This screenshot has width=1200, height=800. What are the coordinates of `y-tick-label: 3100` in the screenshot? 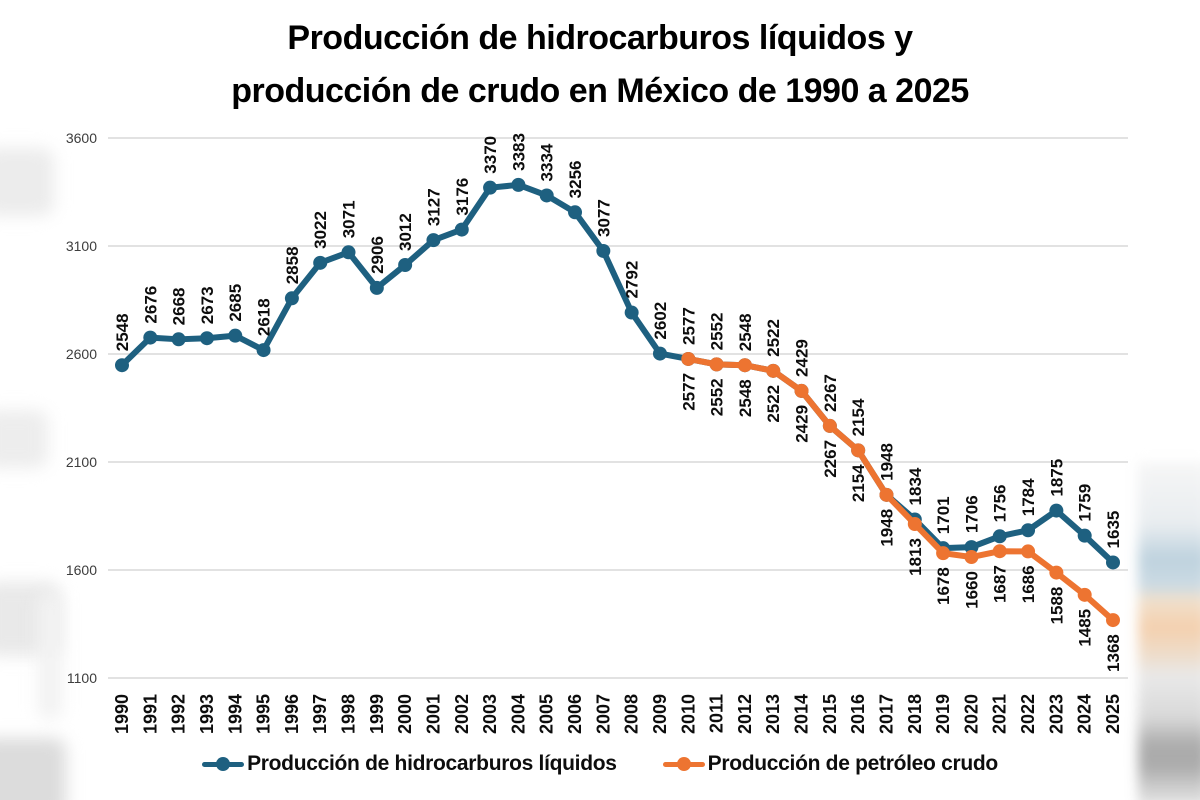 It's located at (81, 246).